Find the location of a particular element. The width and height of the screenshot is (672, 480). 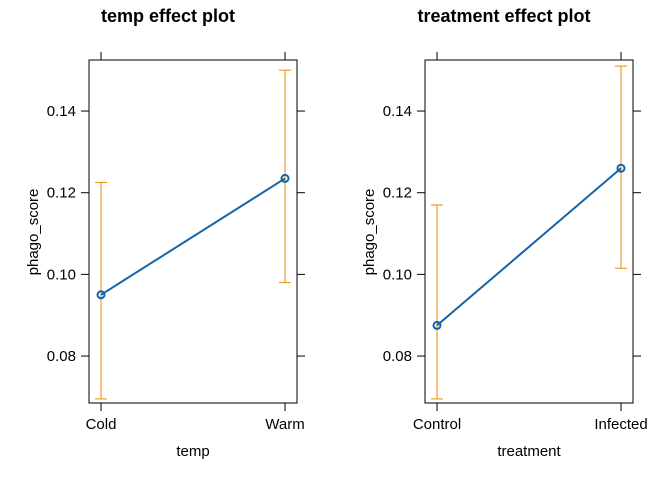

treatment-y-axis-label: phago_score is located at coordinates (369, 232).